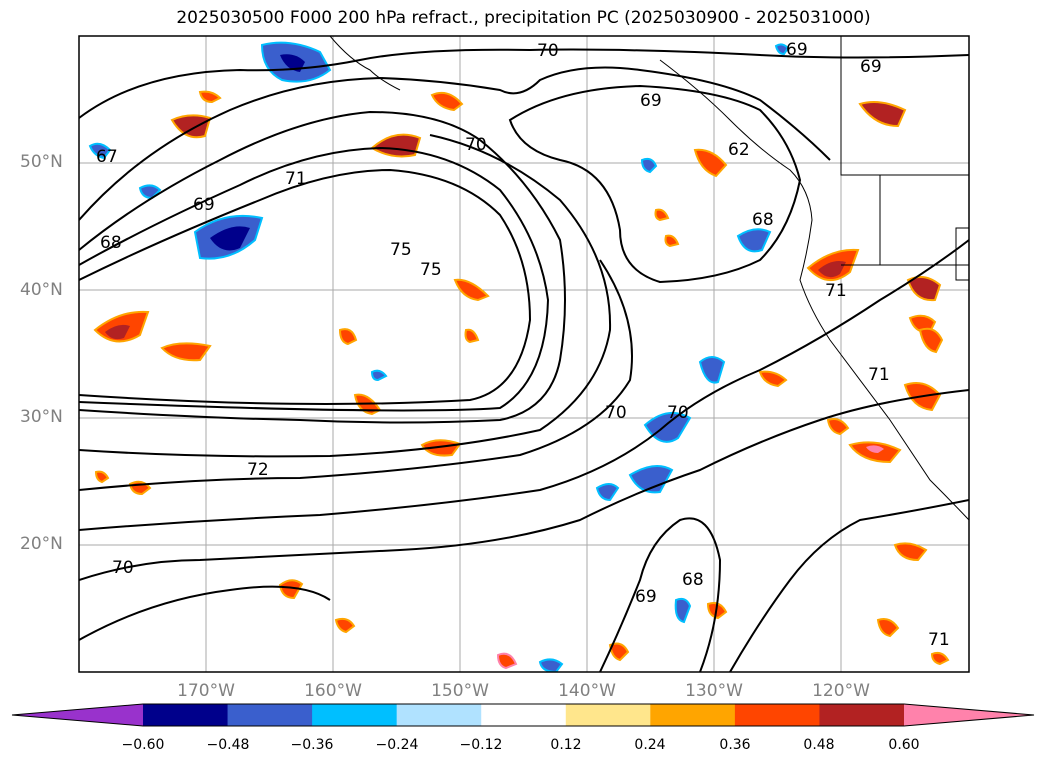  I want to click on colorbar-tick: −0.60, so click(143, 745).